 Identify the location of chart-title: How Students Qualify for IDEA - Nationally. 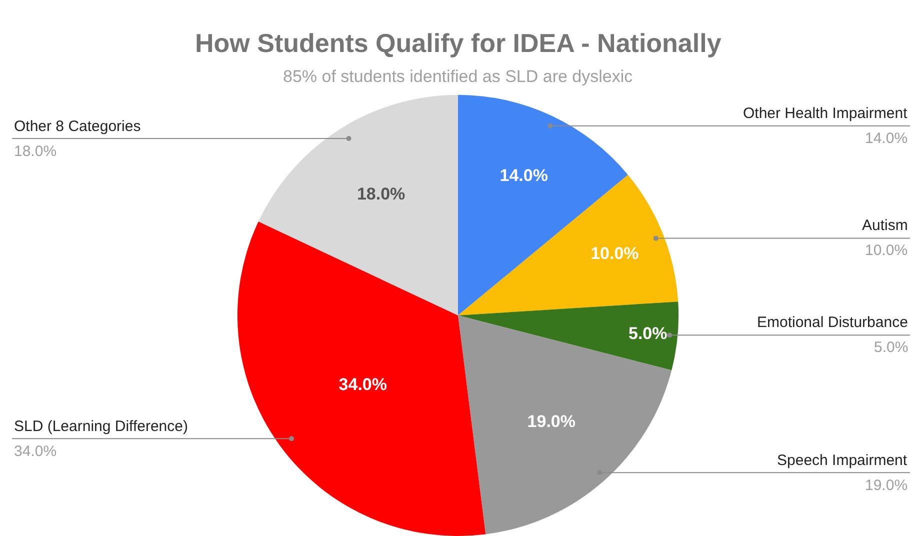
(458, 43).